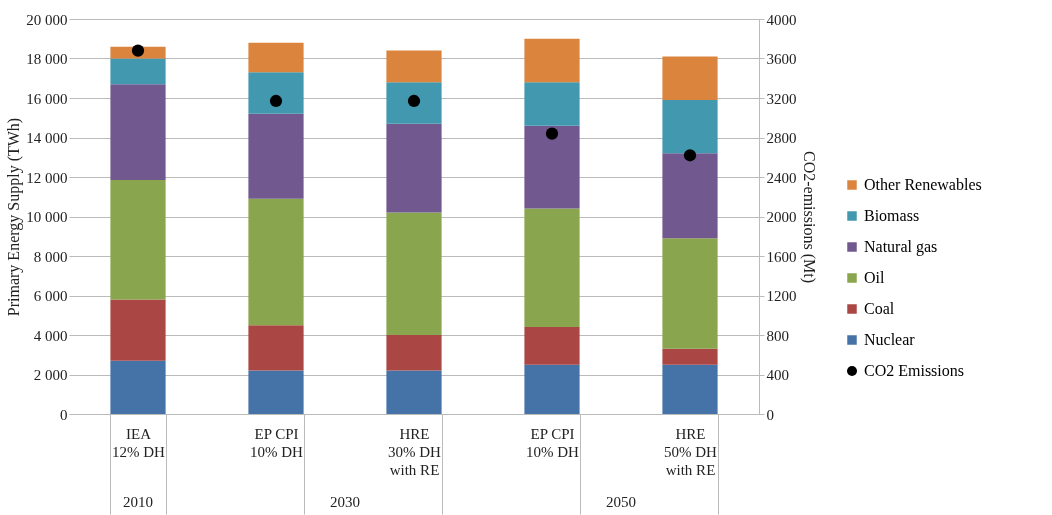 Image resolution: width=1052 pixels, height=515 pixels. What do you see at coordinates (64, 414) in the screenshot?
I see `y-tick-label: 0` at bounding box center [64, 414].